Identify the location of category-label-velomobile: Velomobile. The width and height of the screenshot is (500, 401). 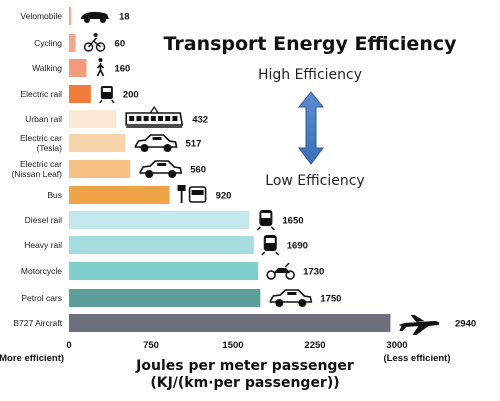
(41, 16).